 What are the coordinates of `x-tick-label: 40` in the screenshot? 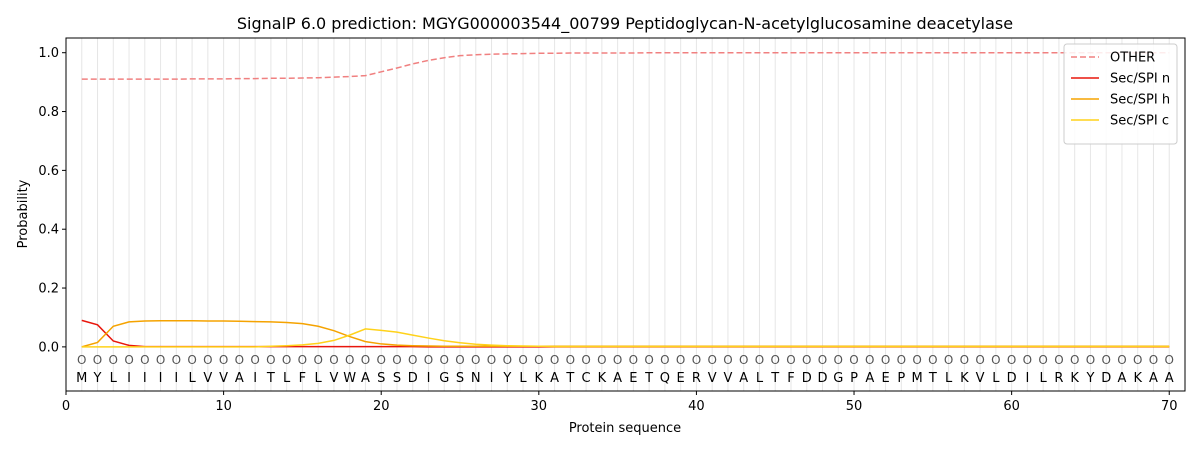 It's located at (696, 406).